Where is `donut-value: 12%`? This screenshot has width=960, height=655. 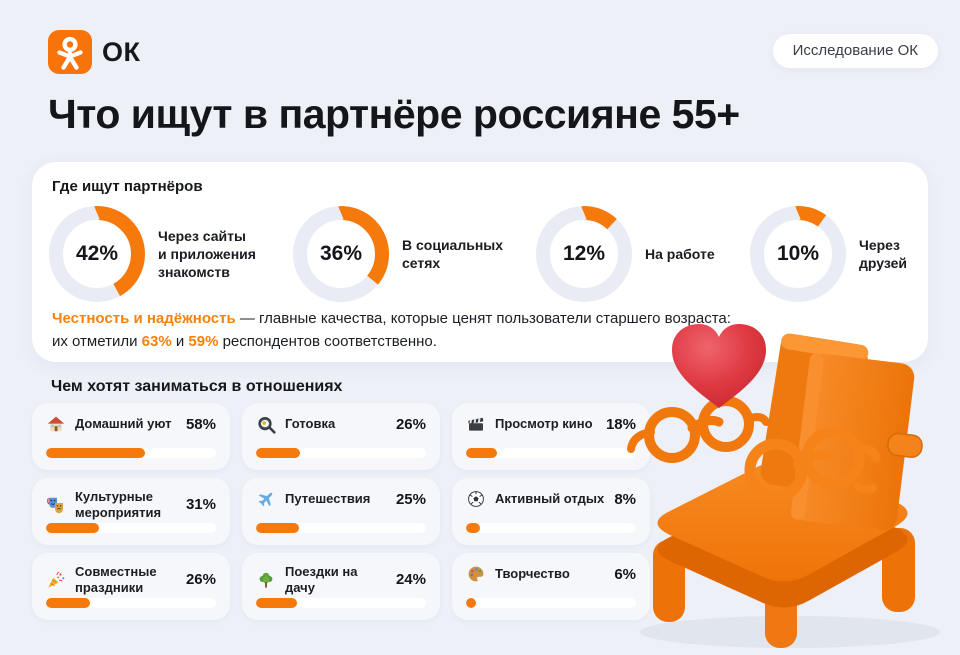 donut-value: 12% is located at coordinates (584, 253).